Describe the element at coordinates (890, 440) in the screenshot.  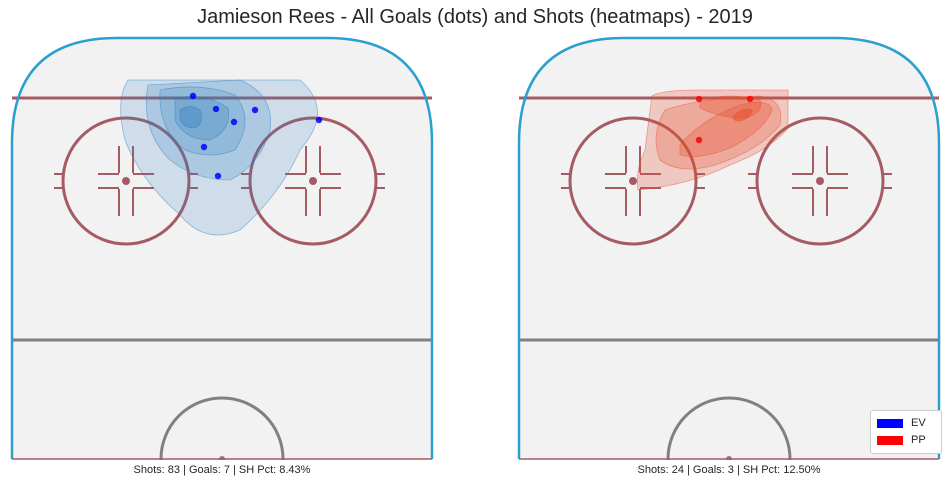
I see `legend-swatch-pp` at that location.